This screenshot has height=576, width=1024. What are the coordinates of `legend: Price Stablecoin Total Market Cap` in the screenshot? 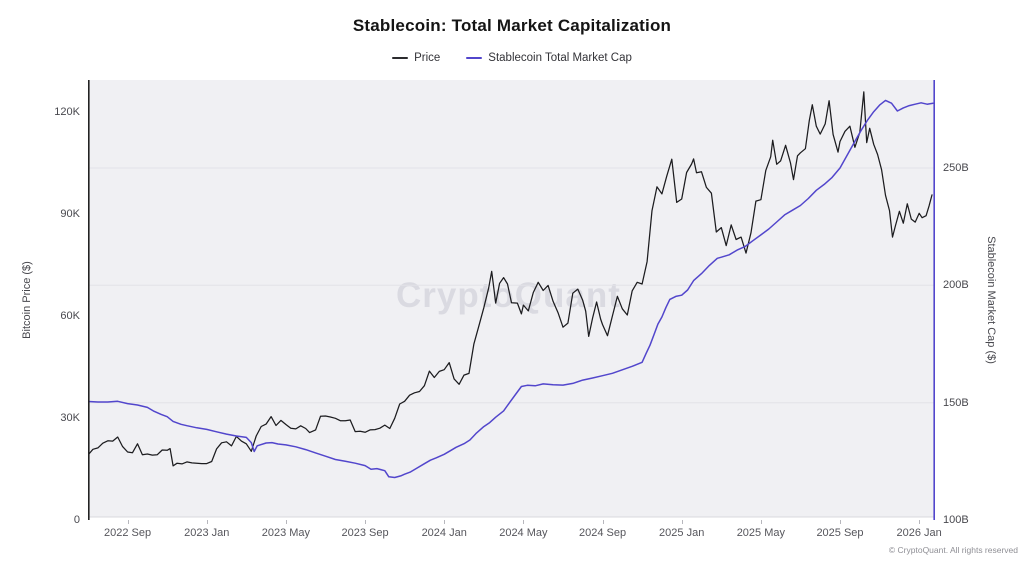 It's located at (512, 58).